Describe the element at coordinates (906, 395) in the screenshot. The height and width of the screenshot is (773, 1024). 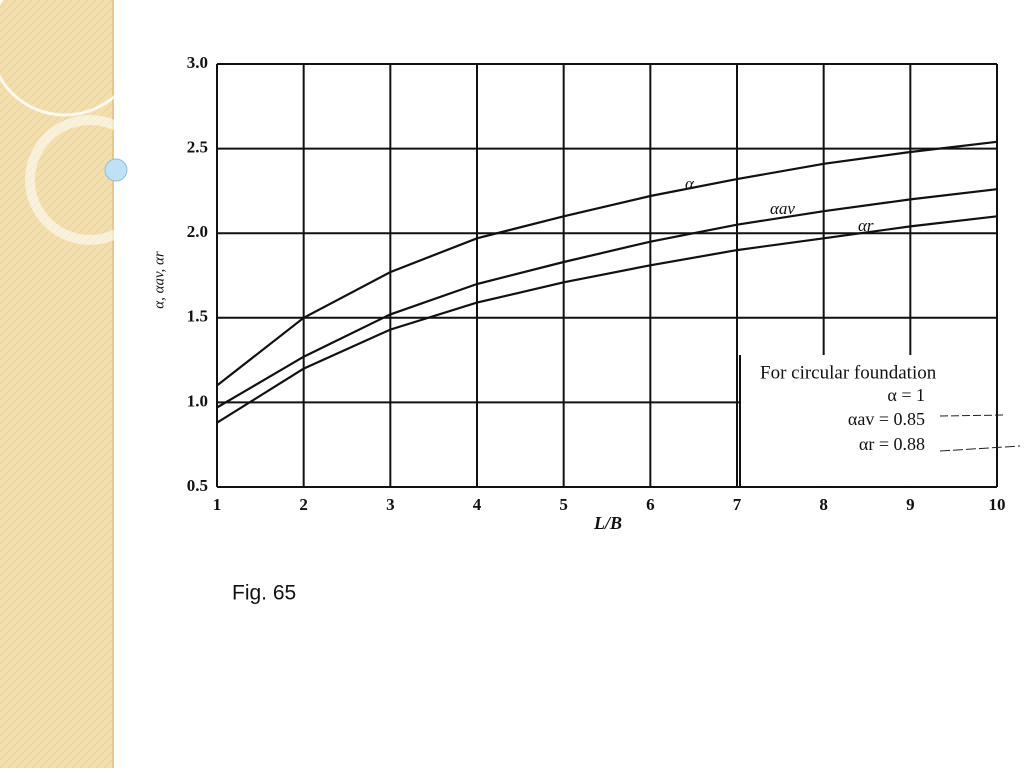
I see `note-line: α = 1` at that location.